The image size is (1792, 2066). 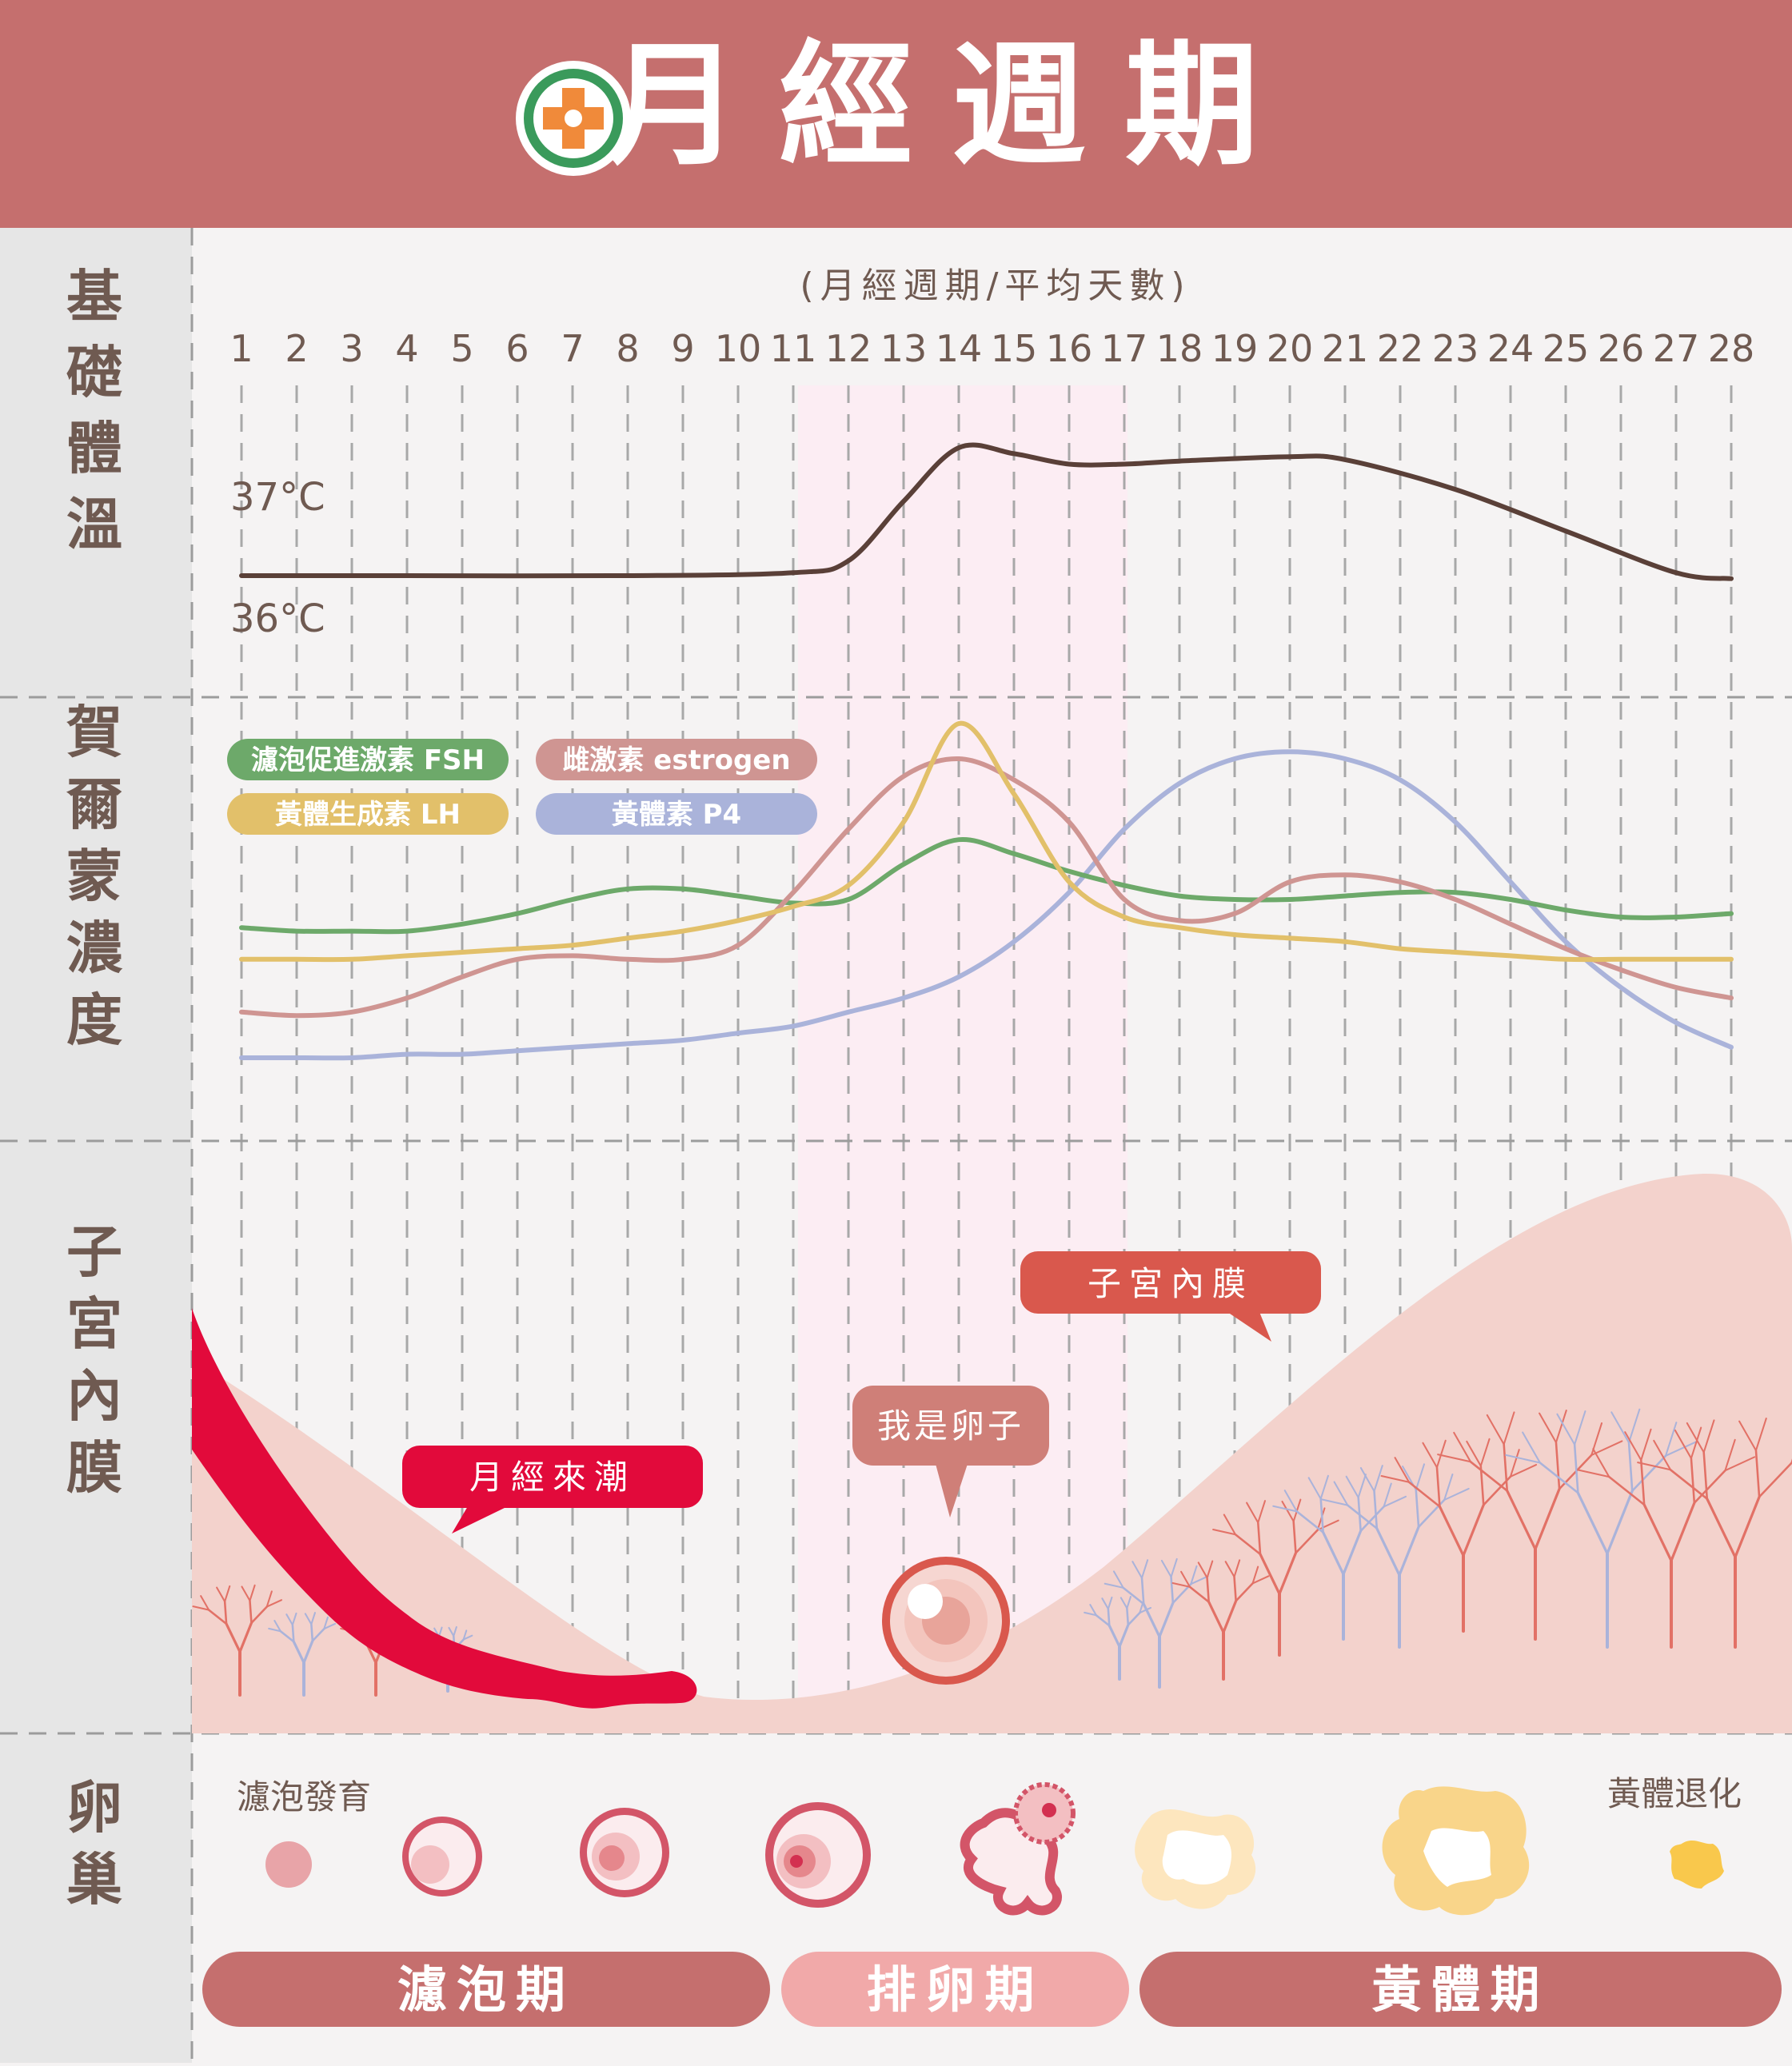 I want to click on day-label: 17, so click(x=1125, y=348).